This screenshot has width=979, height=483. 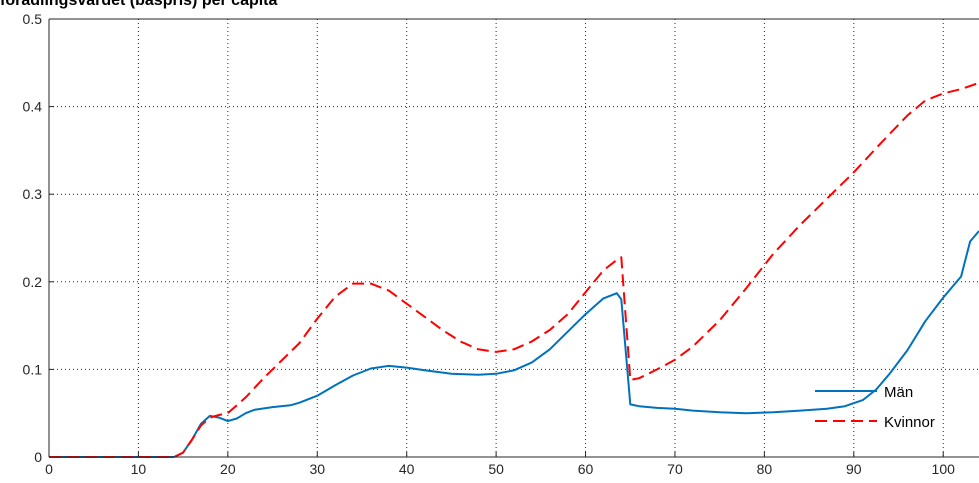 I want to click on x-tick-label: 0, so click(x=49, y=469).